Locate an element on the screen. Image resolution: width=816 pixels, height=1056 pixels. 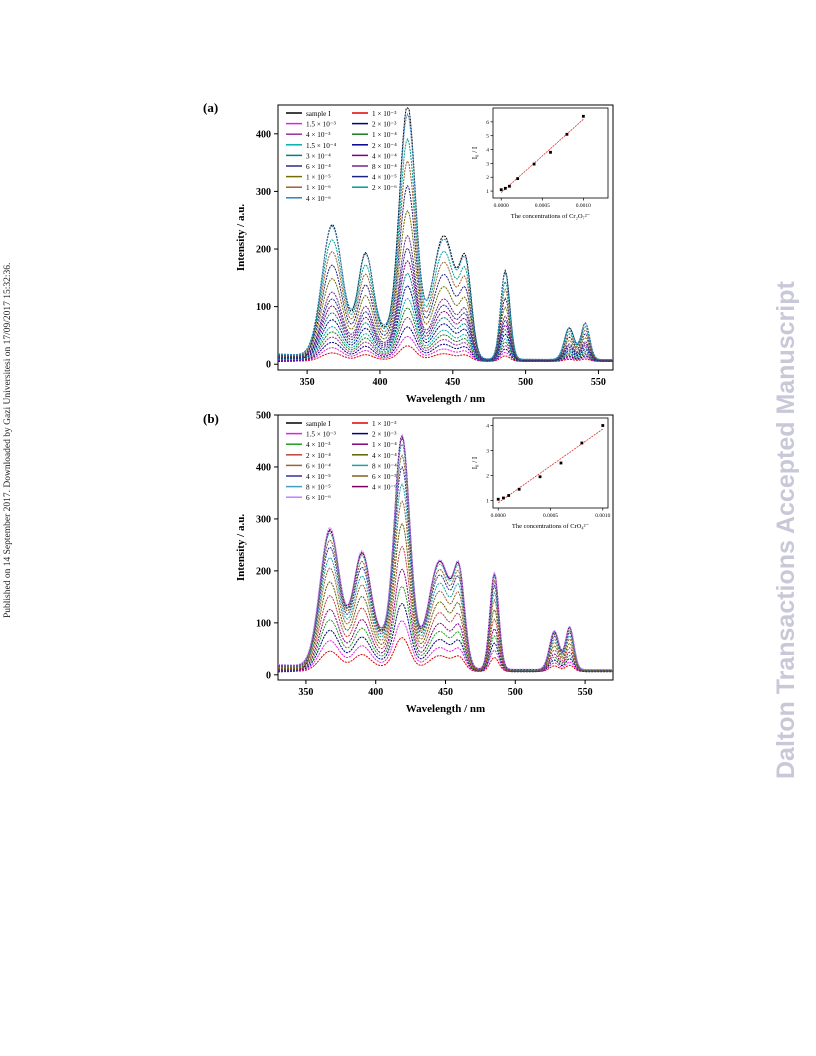
y-tick-label: 100 is located at coordinates (263, 623).